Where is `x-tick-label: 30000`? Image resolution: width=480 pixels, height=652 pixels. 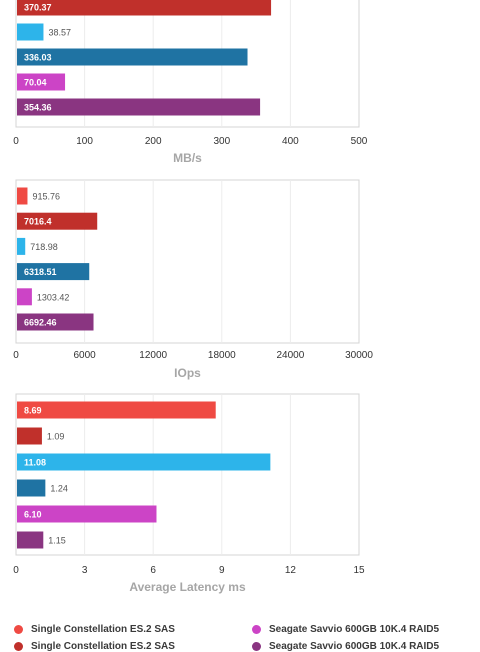 x-tick-label: 30000 is located at coordinates (359, 355).